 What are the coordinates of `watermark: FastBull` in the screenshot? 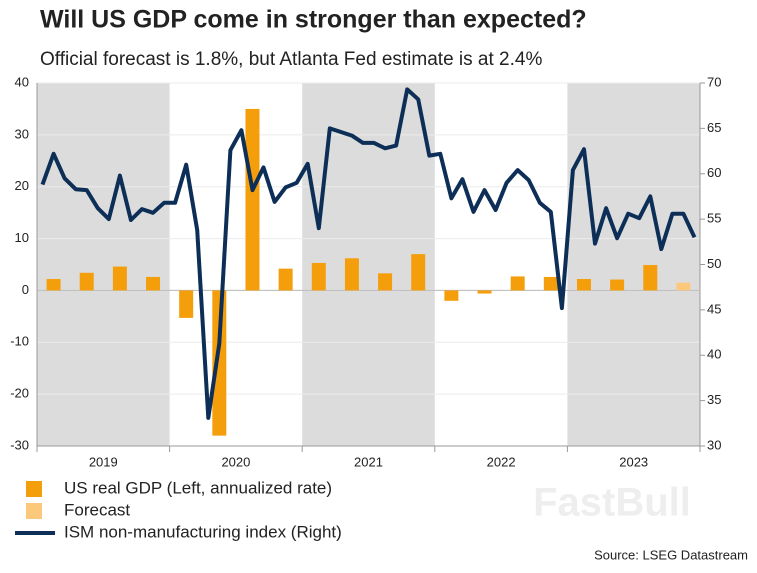 It's located at (612, 503).